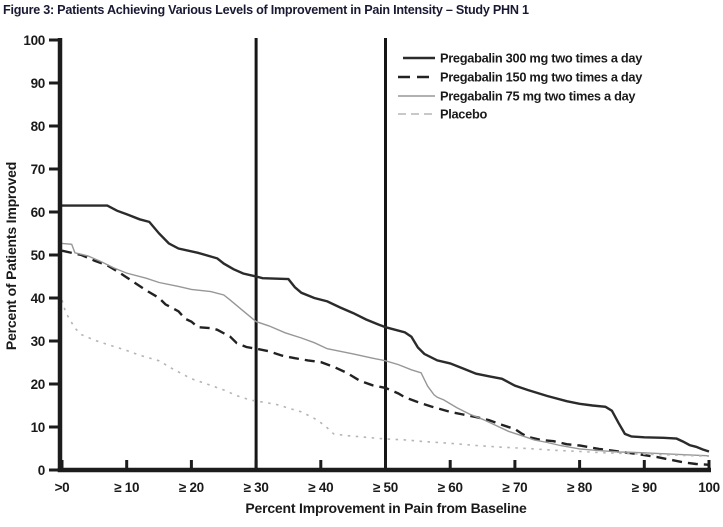  What do you see at coordinates (514, 487) in the screenshot?
I see `x-tick-label-70: ≥ 70` at bounding box center [514, 487].